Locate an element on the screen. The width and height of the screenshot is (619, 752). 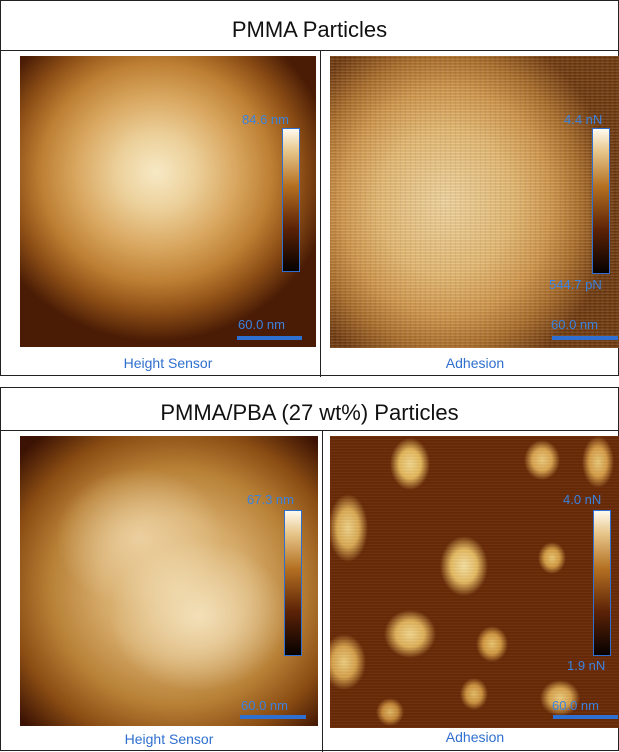
bottom-left-caption: Height Sensor is located at coordinates (169, 739).